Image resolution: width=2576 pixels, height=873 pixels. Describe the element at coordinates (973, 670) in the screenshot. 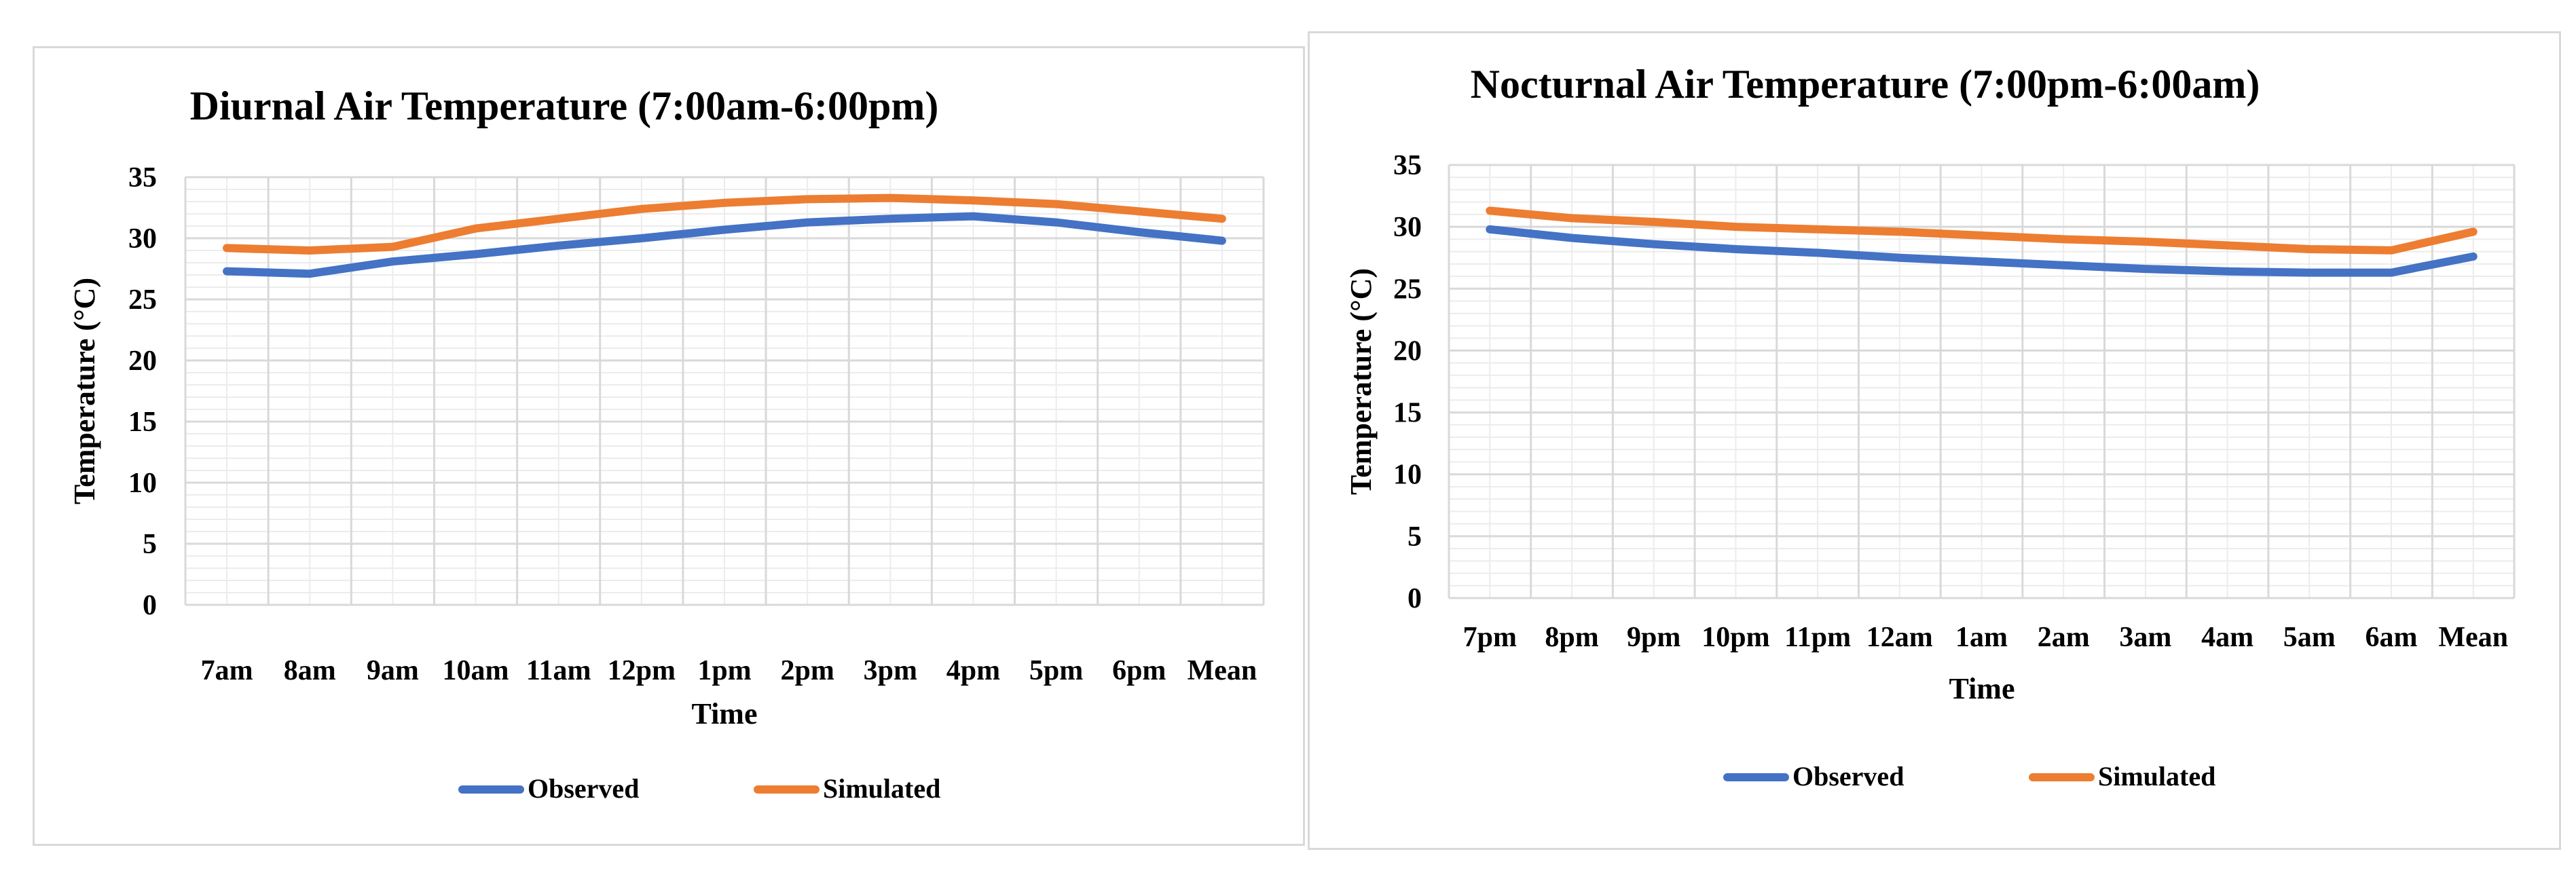

I see `x-tick-label: 4pm` at that location.